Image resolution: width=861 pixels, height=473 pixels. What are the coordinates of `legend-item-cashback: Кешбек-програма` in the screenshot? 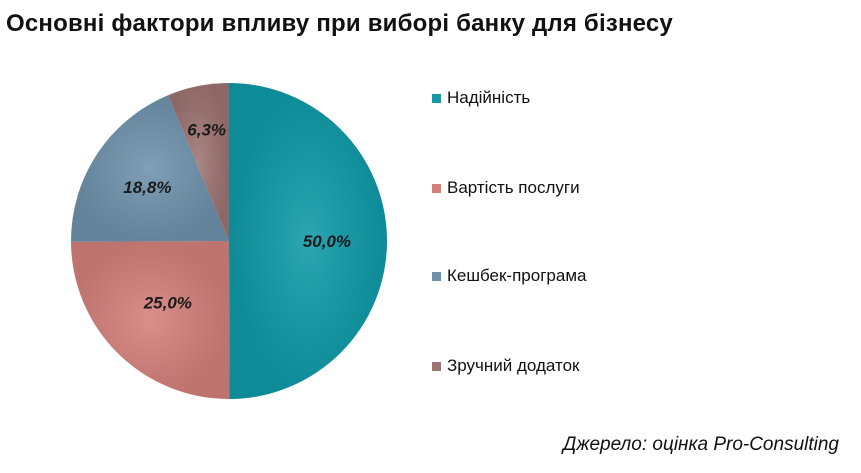 It's located at (509, 276).